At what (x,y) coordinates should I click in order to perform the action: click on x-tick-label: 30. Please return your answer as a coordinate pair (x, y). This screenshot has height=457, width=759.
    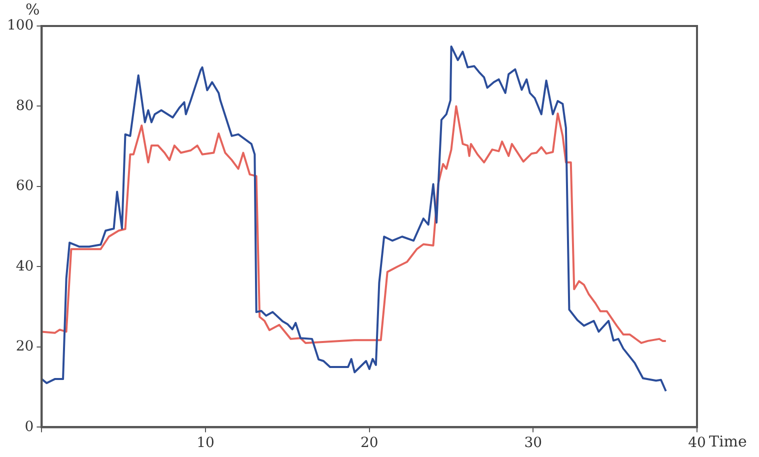
    Looking at the image, I should click on (533, 443).